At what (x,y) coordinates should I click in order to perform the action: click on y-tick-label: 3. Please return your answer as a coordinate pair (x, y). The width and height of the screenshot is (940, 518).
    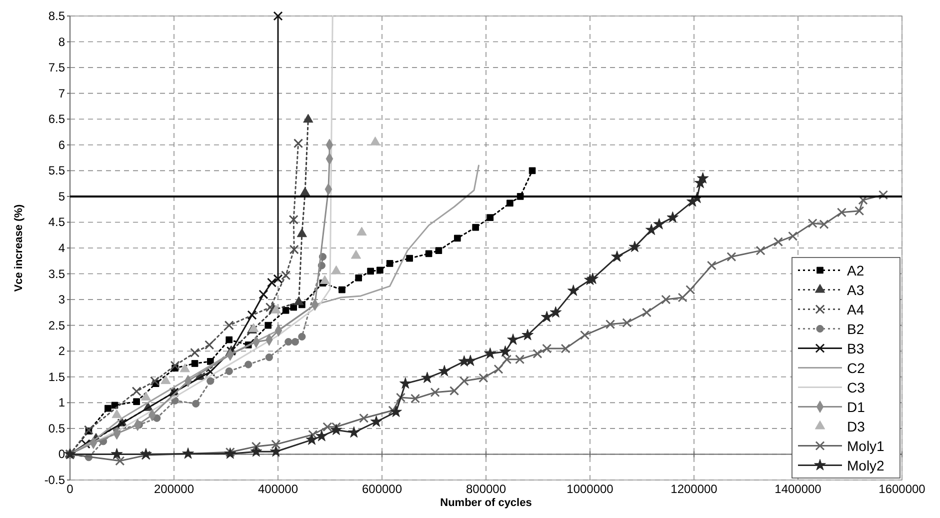
    Looking at the image, I should click on (62, 299).